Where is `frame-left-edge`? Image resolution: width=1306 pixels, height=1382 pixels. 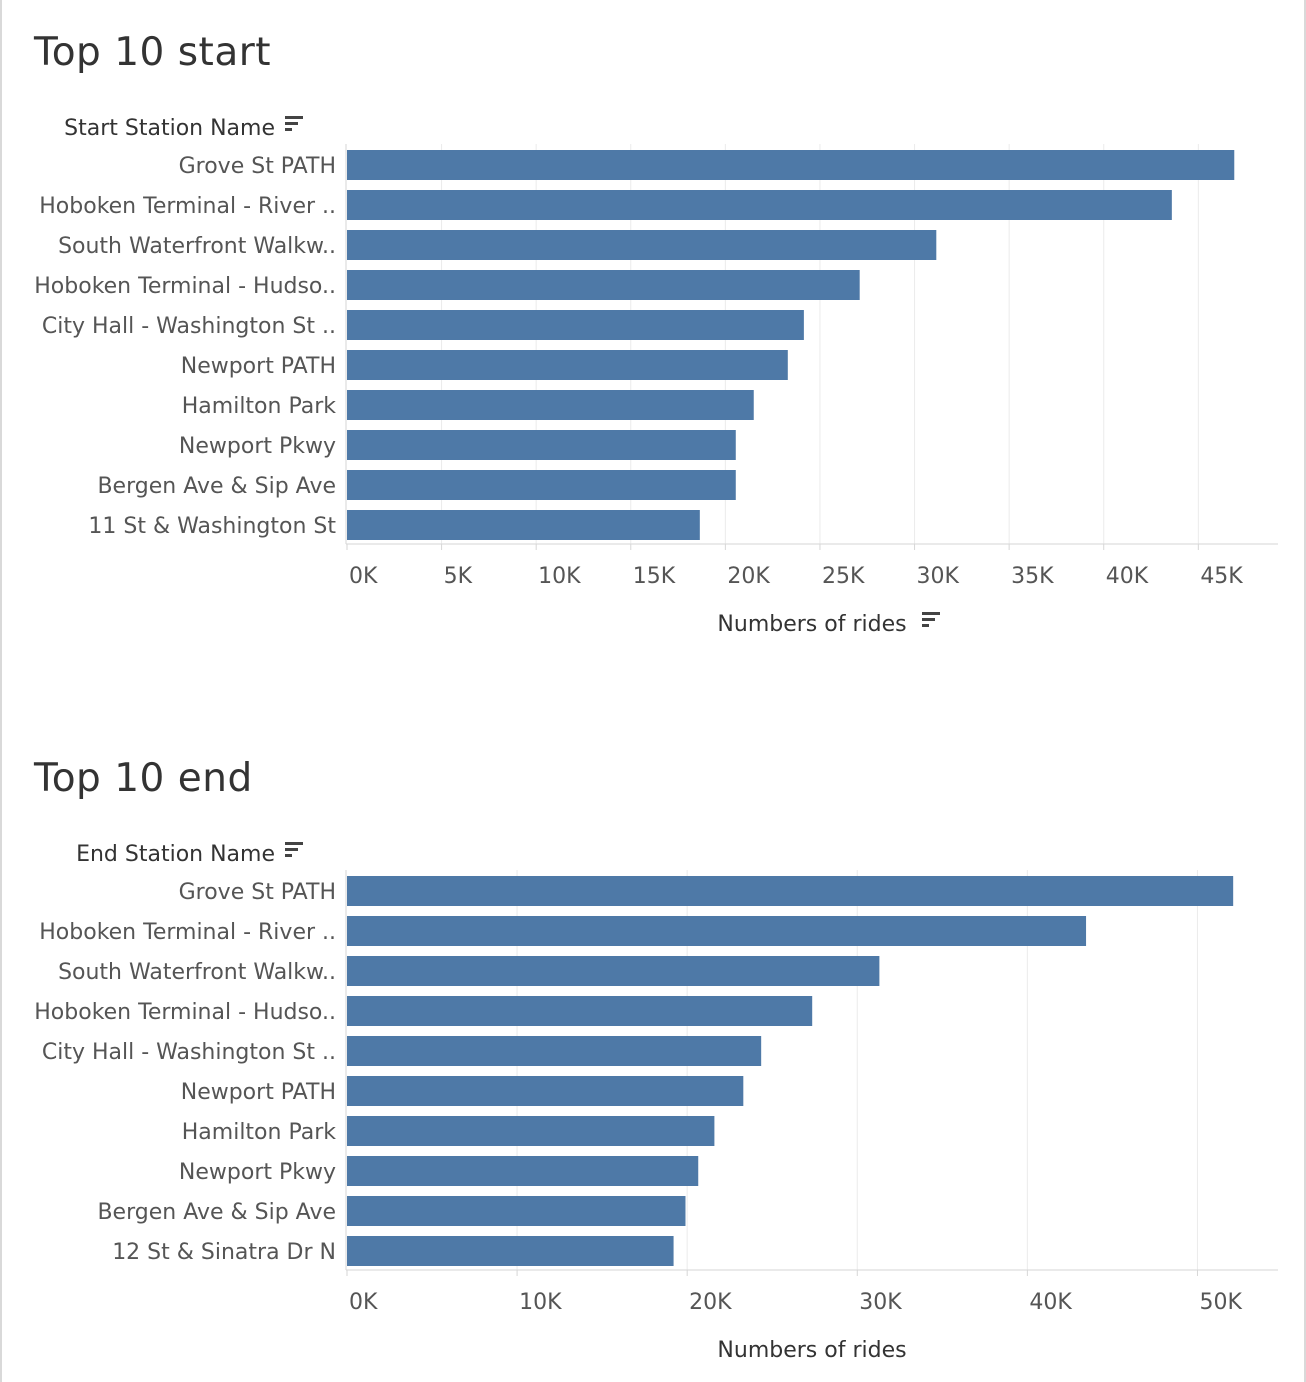 frame-left-edge is located at coordinates (1, 691).